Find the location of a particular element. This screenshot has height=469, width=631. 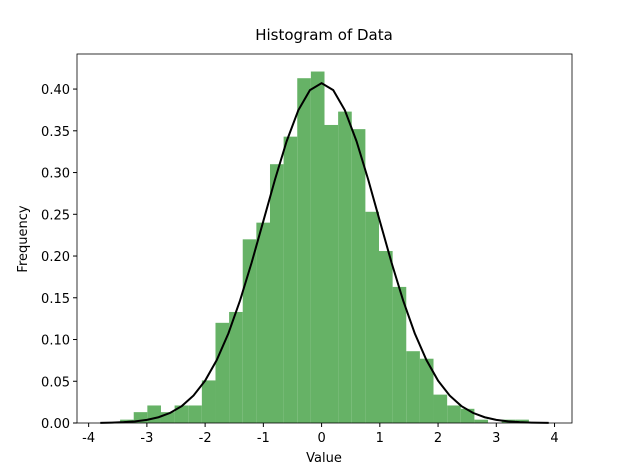

y-tick-label: 0.00 is located at coordinates (55, 424).